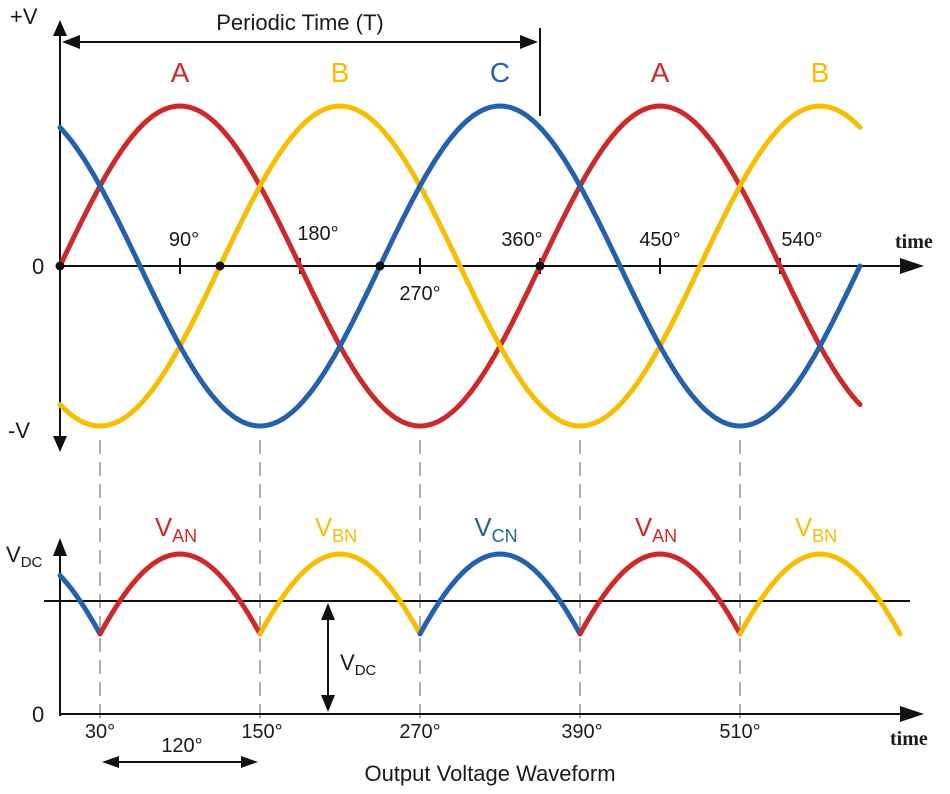 This screenshot has height=794, width=950. Describe the element at coordinates (60, 28) in the screenshot. I see `top-y-axis-arrow-up` at that location.